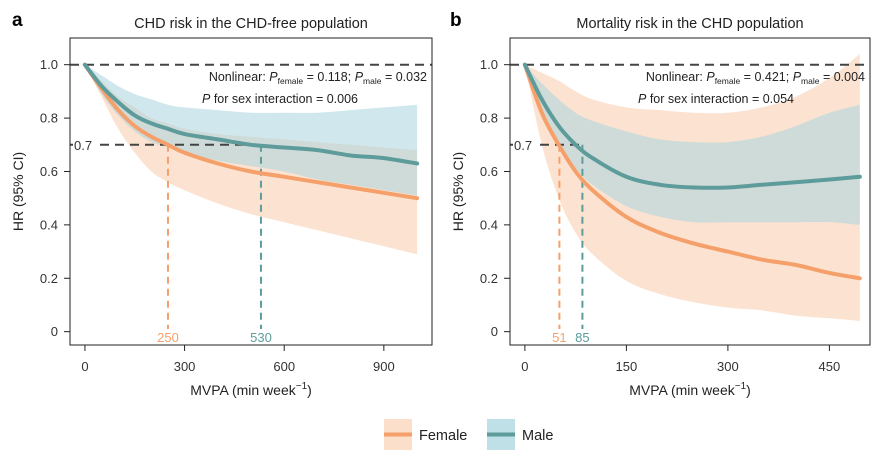 This screenshot has width=888, height=457. Describe the element at coordinates (720, 99) in the screenshot. I see `interaction-text: for sex interaction = 0.054` at that location.